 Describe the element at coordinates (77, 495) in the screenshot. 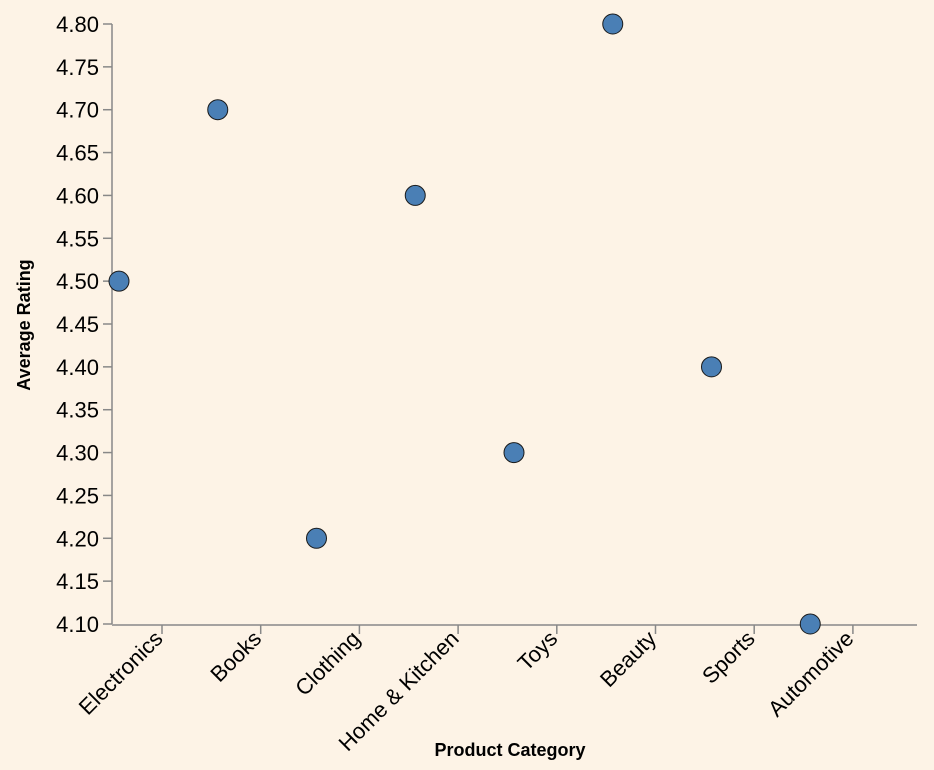

I see `y-tick-label: 4.25` at that location.